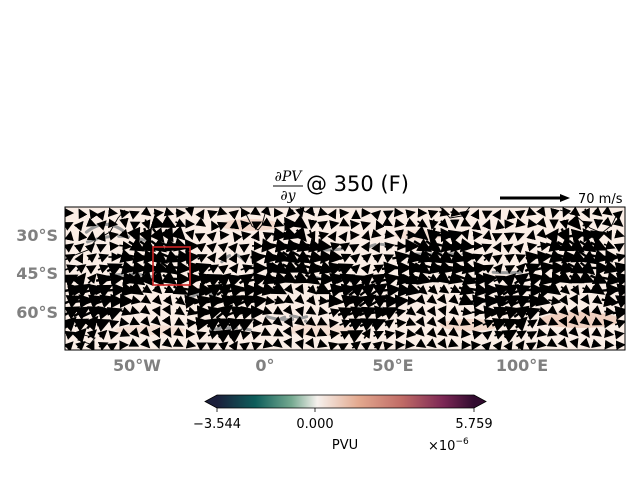 The image size is (640, 480). I want to click on plot-title: ∂PV ∂y @ 350 (F), so click(341, 186).